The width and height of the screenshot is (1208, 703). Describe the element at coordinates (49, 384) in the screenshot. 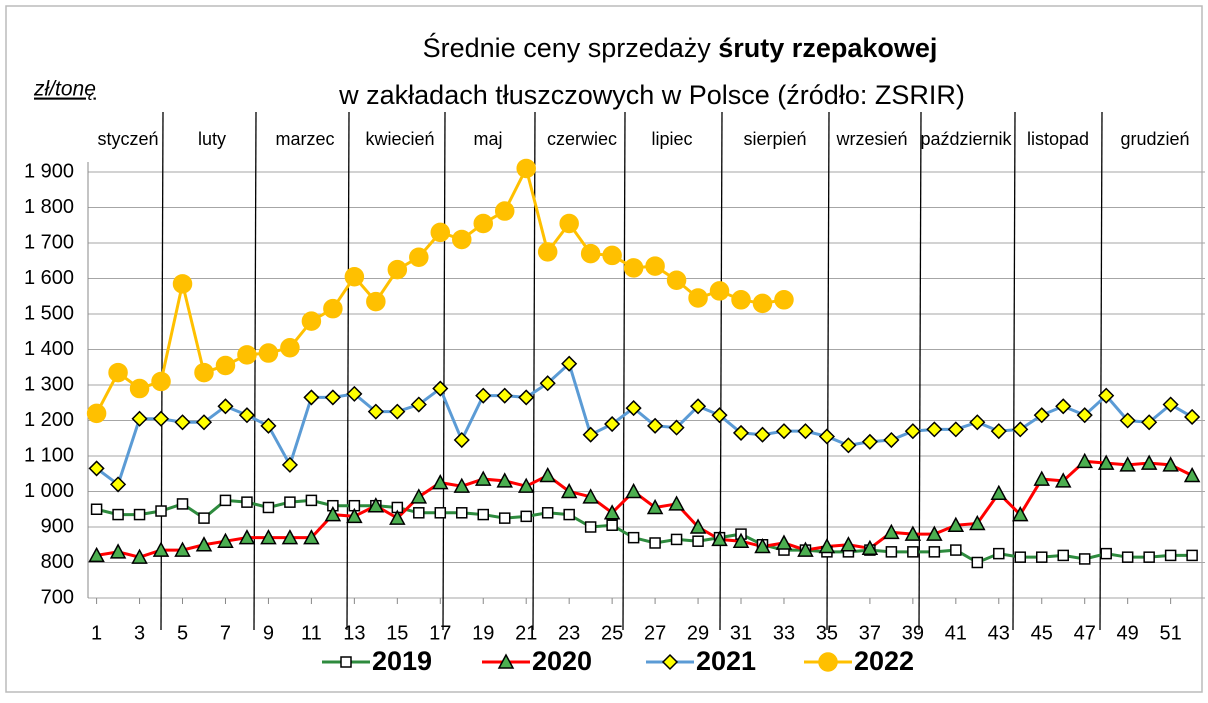

I see `y-tick-label: 1 300` at that location.